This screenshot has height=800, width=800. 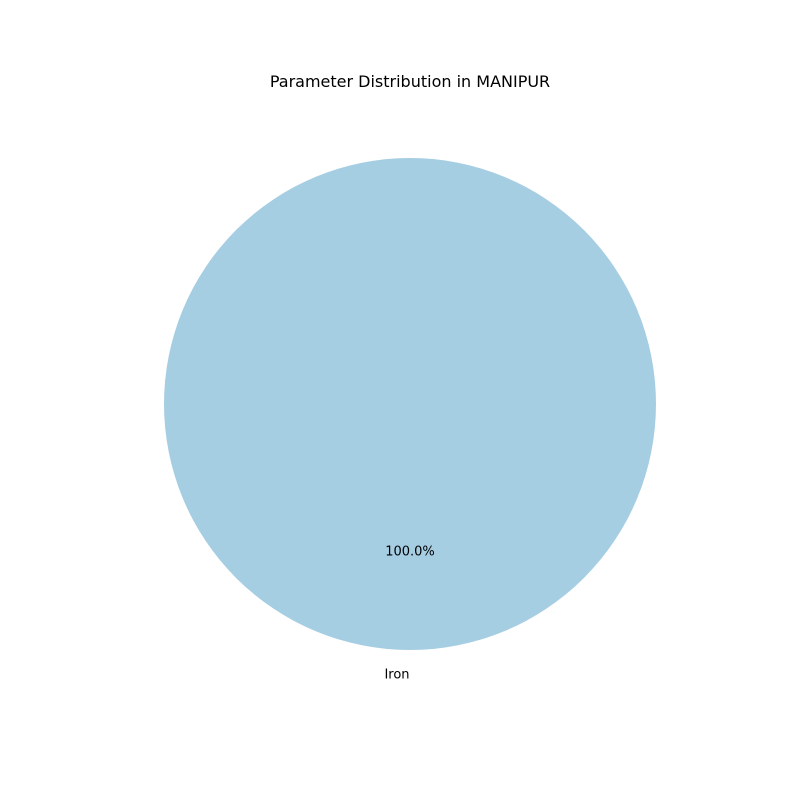 I want to click on chart-title: Parameter Distribution in MANIPUR, so click(x=410, y=81).